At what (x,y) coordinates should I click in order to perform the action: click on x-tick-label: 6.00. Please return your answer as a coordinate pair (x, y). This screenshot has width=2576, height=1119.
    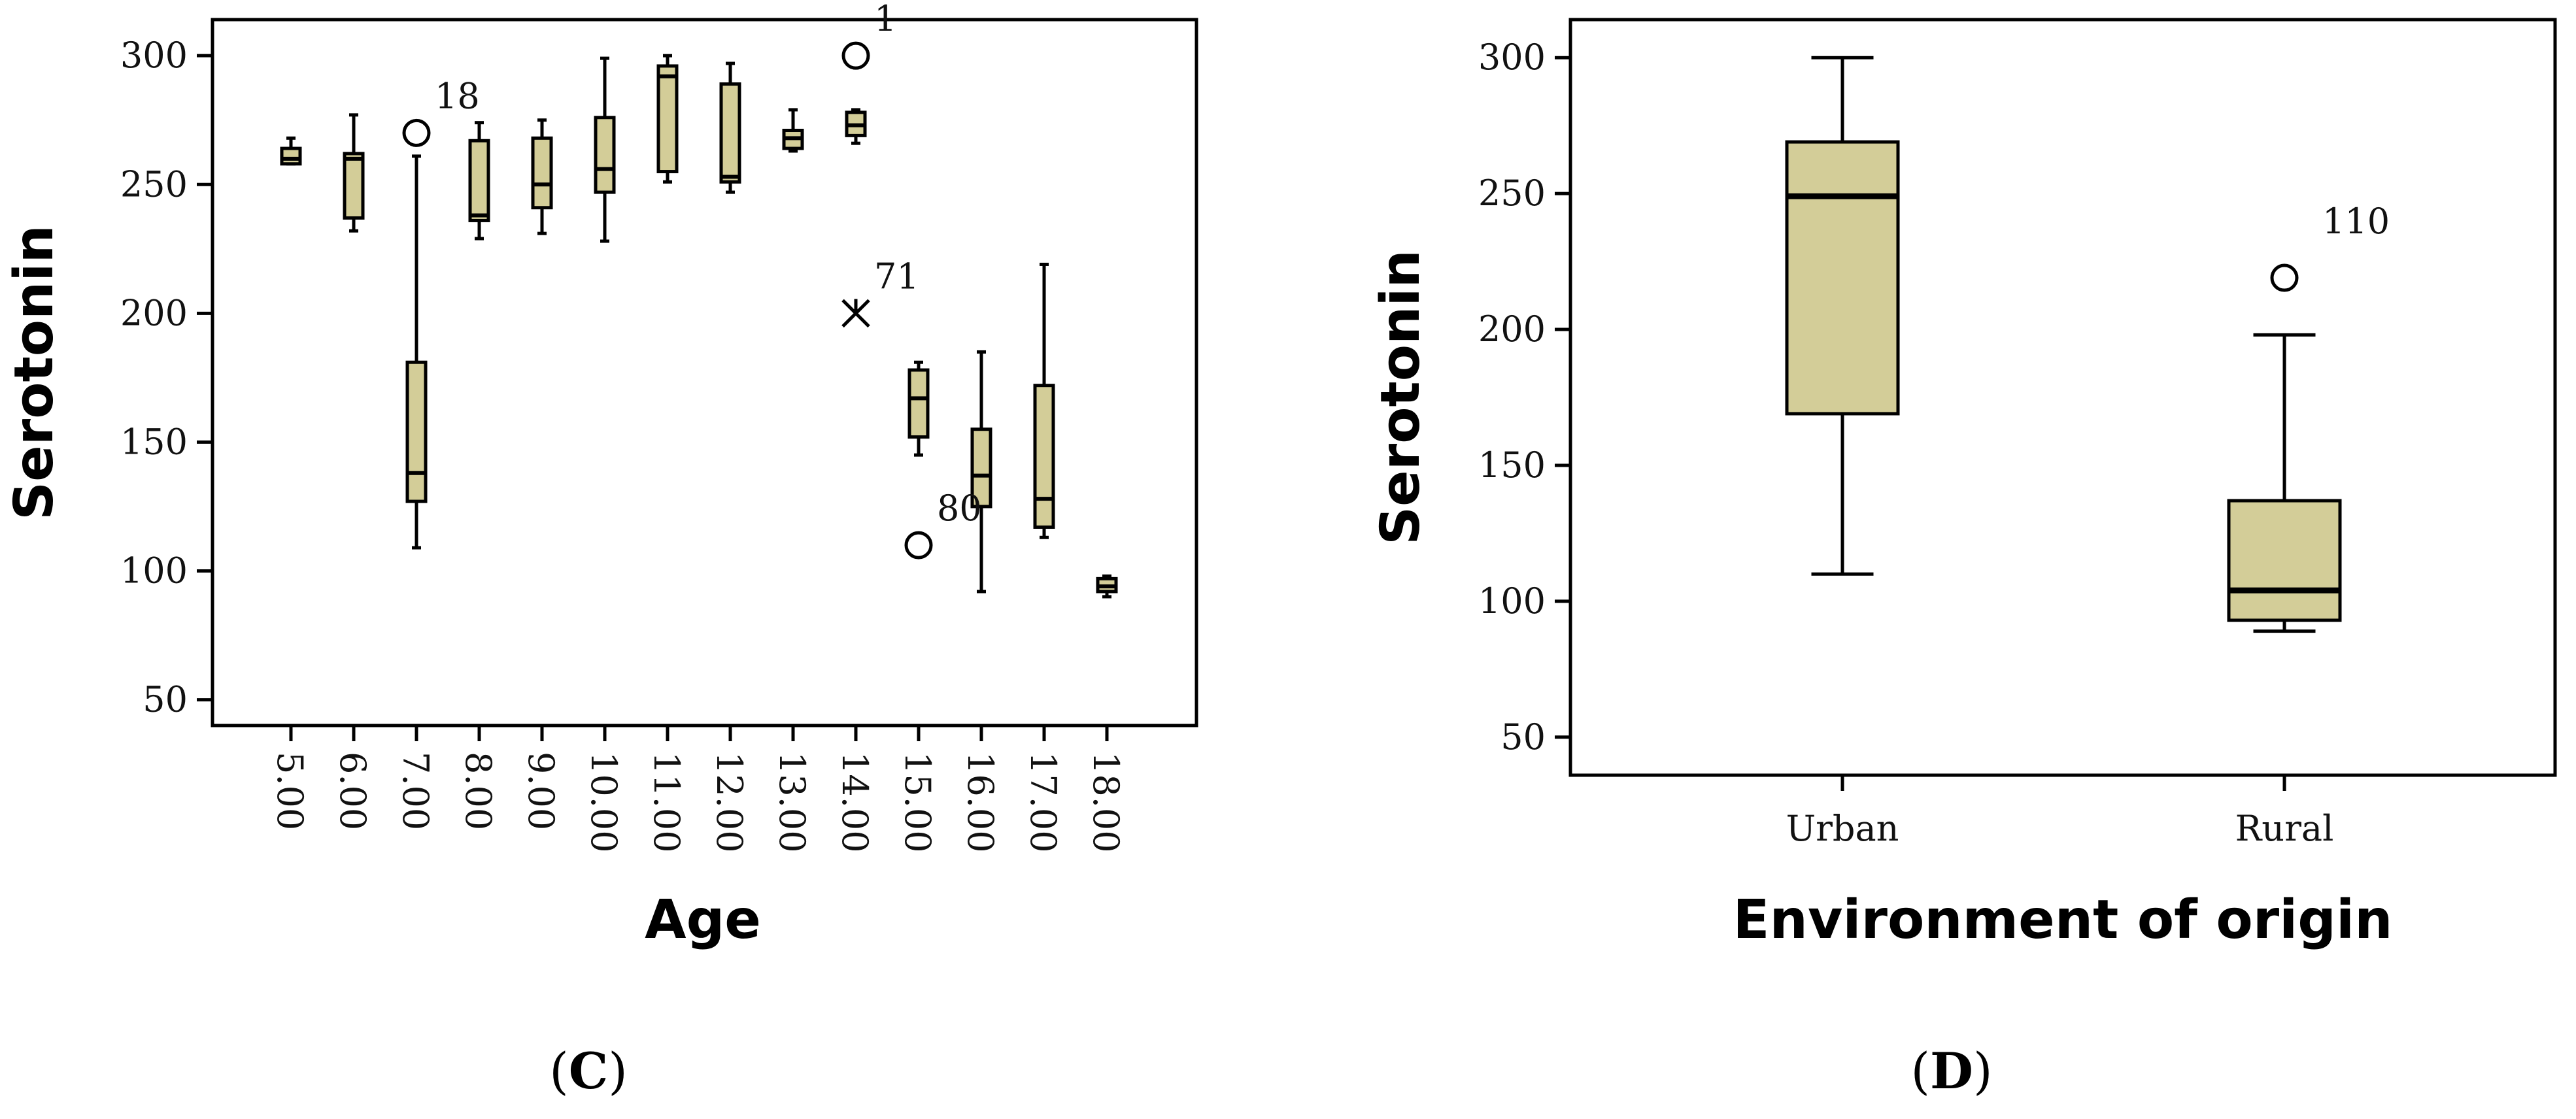
    Looking at the image, I should click on (352, 791).